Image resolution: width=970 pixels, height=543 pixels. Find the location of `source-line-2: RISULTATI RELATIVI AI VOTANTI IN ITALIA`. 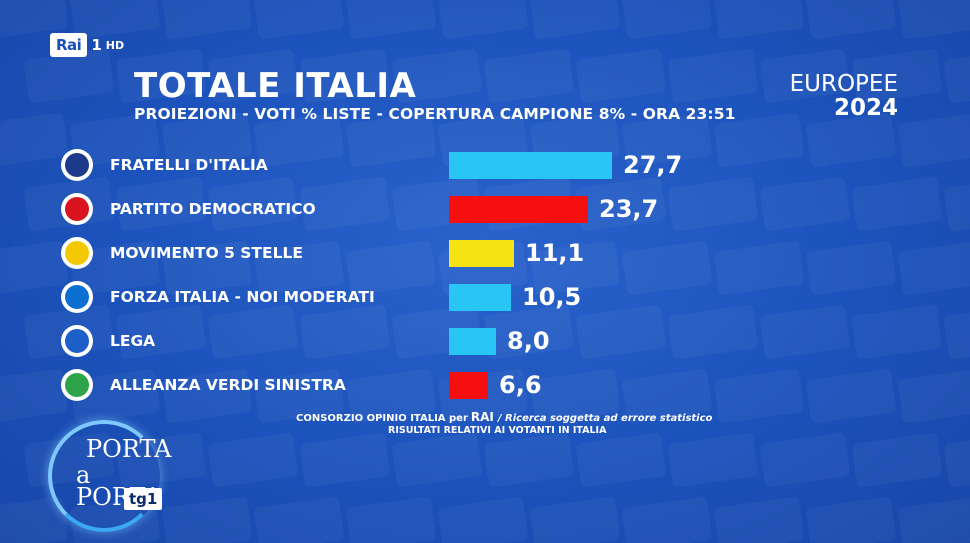

source-line-2: RISULTATI RELATIVI AI VOTANTI IN ITALIA is located at coordinates (497, 430).